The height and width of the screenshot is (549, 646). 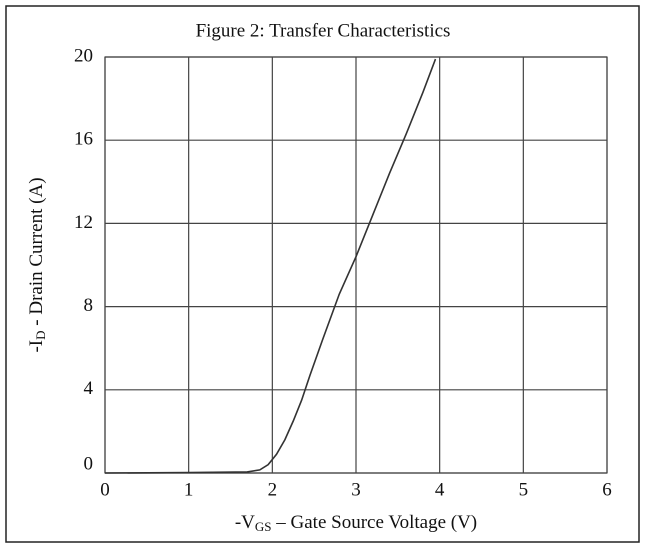 What do you see at coordinates (83, 55) in the screenshot?
I see `y-tick-label: 20` at bounding box center [83, 55].